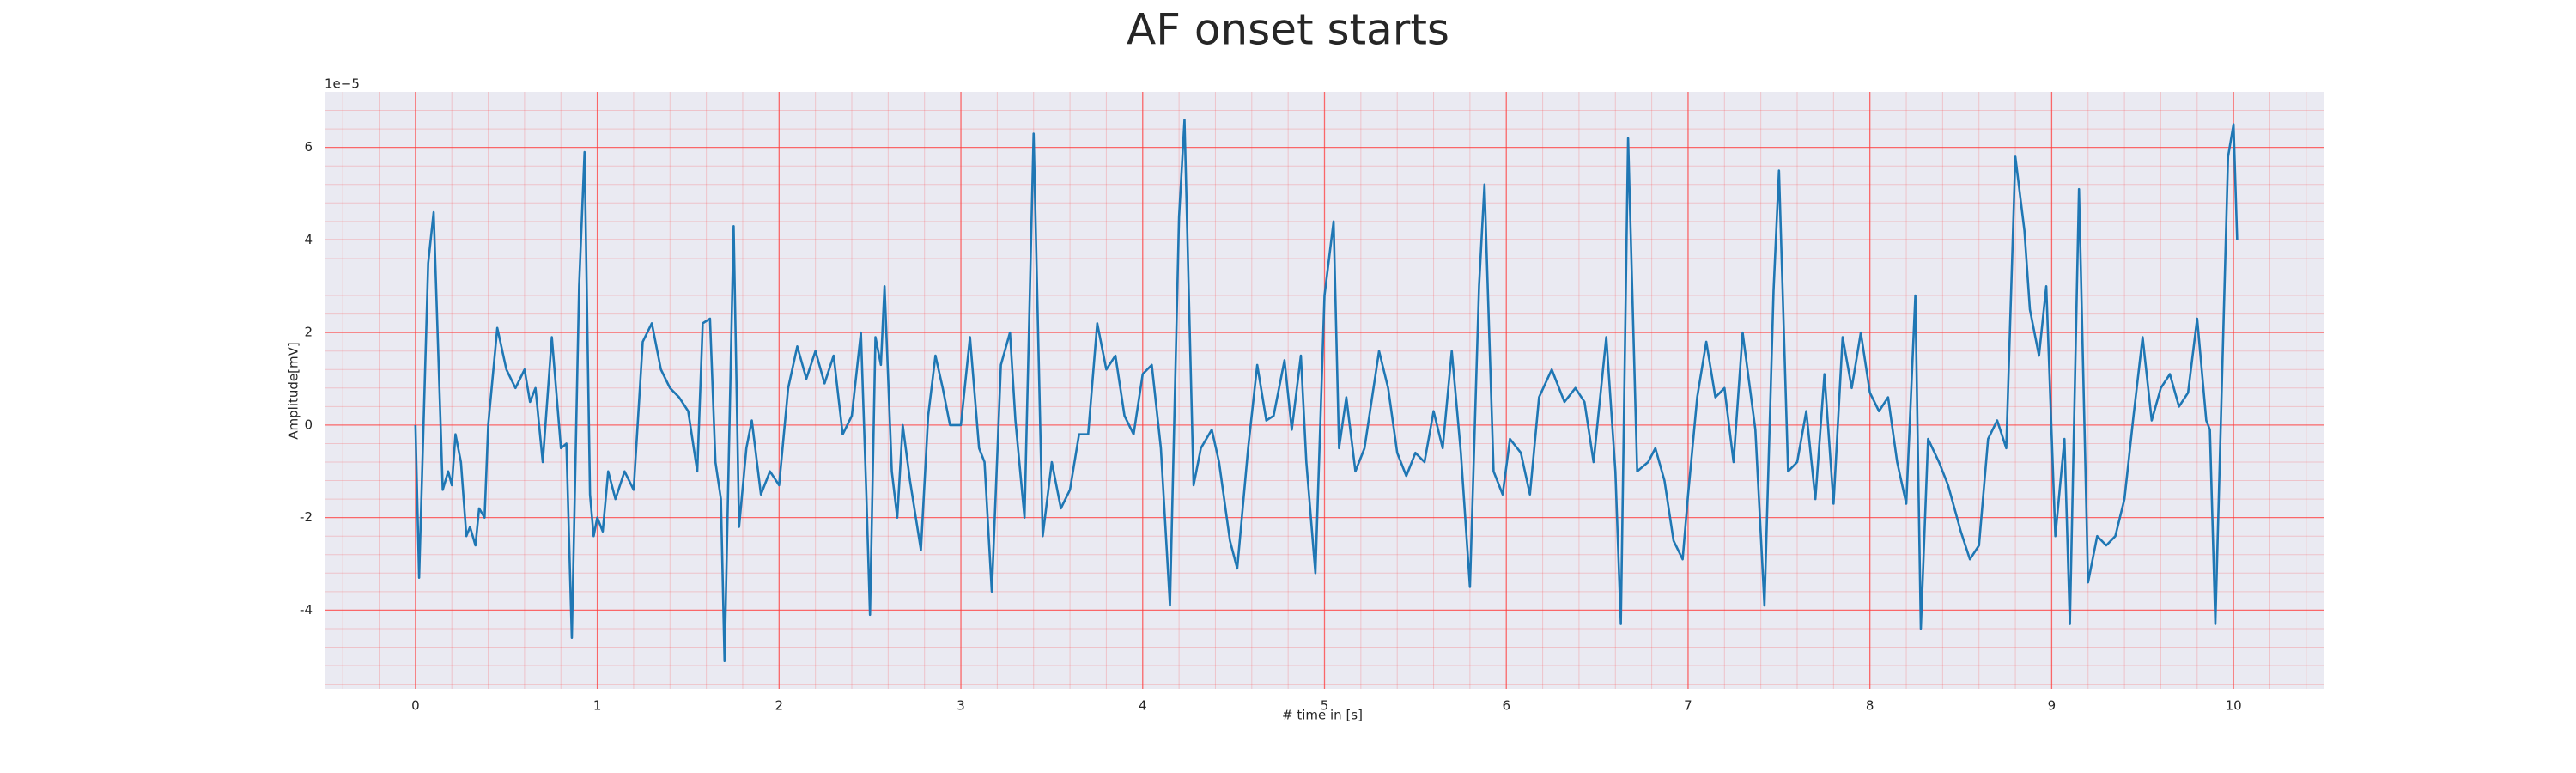 The width and height of the screenshot is (2576, 773). I want to click on y-tick-label: 0, so click(308, 425).